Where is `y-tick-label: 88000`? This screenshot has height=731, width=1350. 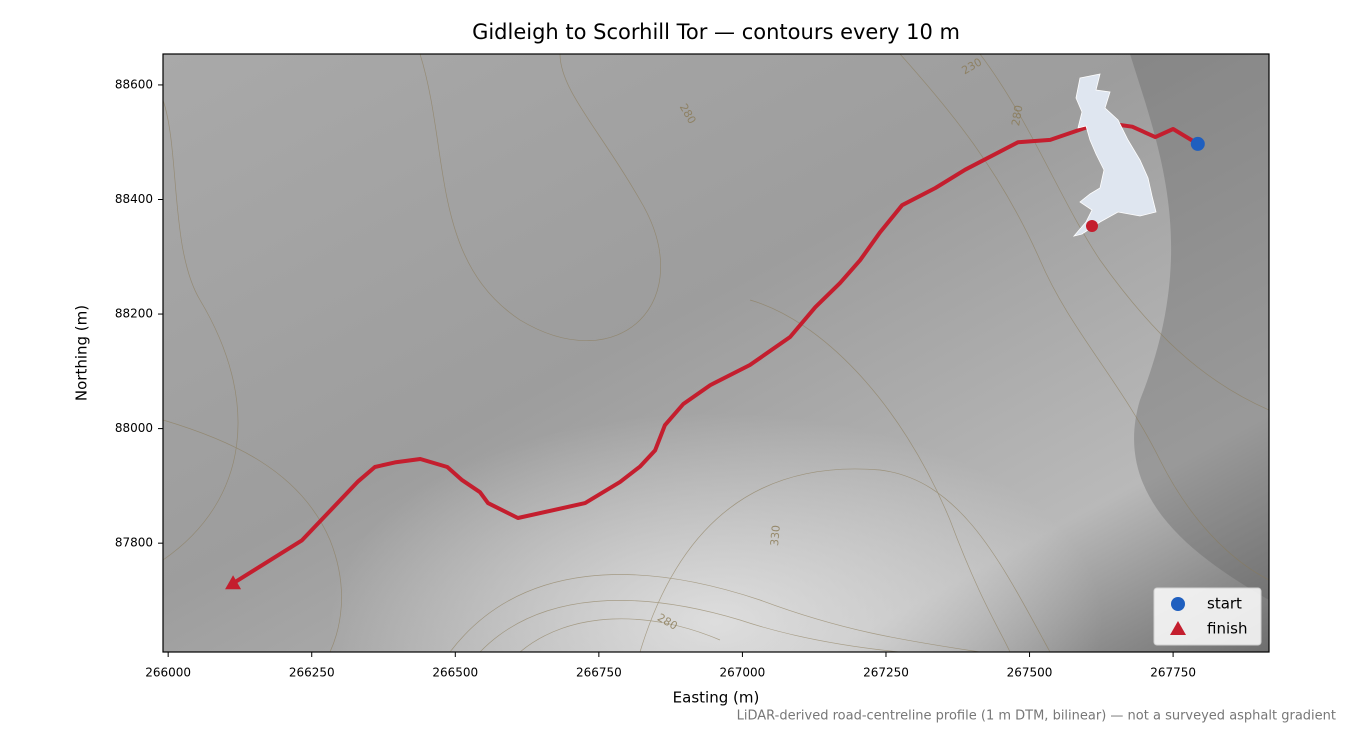
y-tick-label: 88000 is located at coordinates (134, 428).